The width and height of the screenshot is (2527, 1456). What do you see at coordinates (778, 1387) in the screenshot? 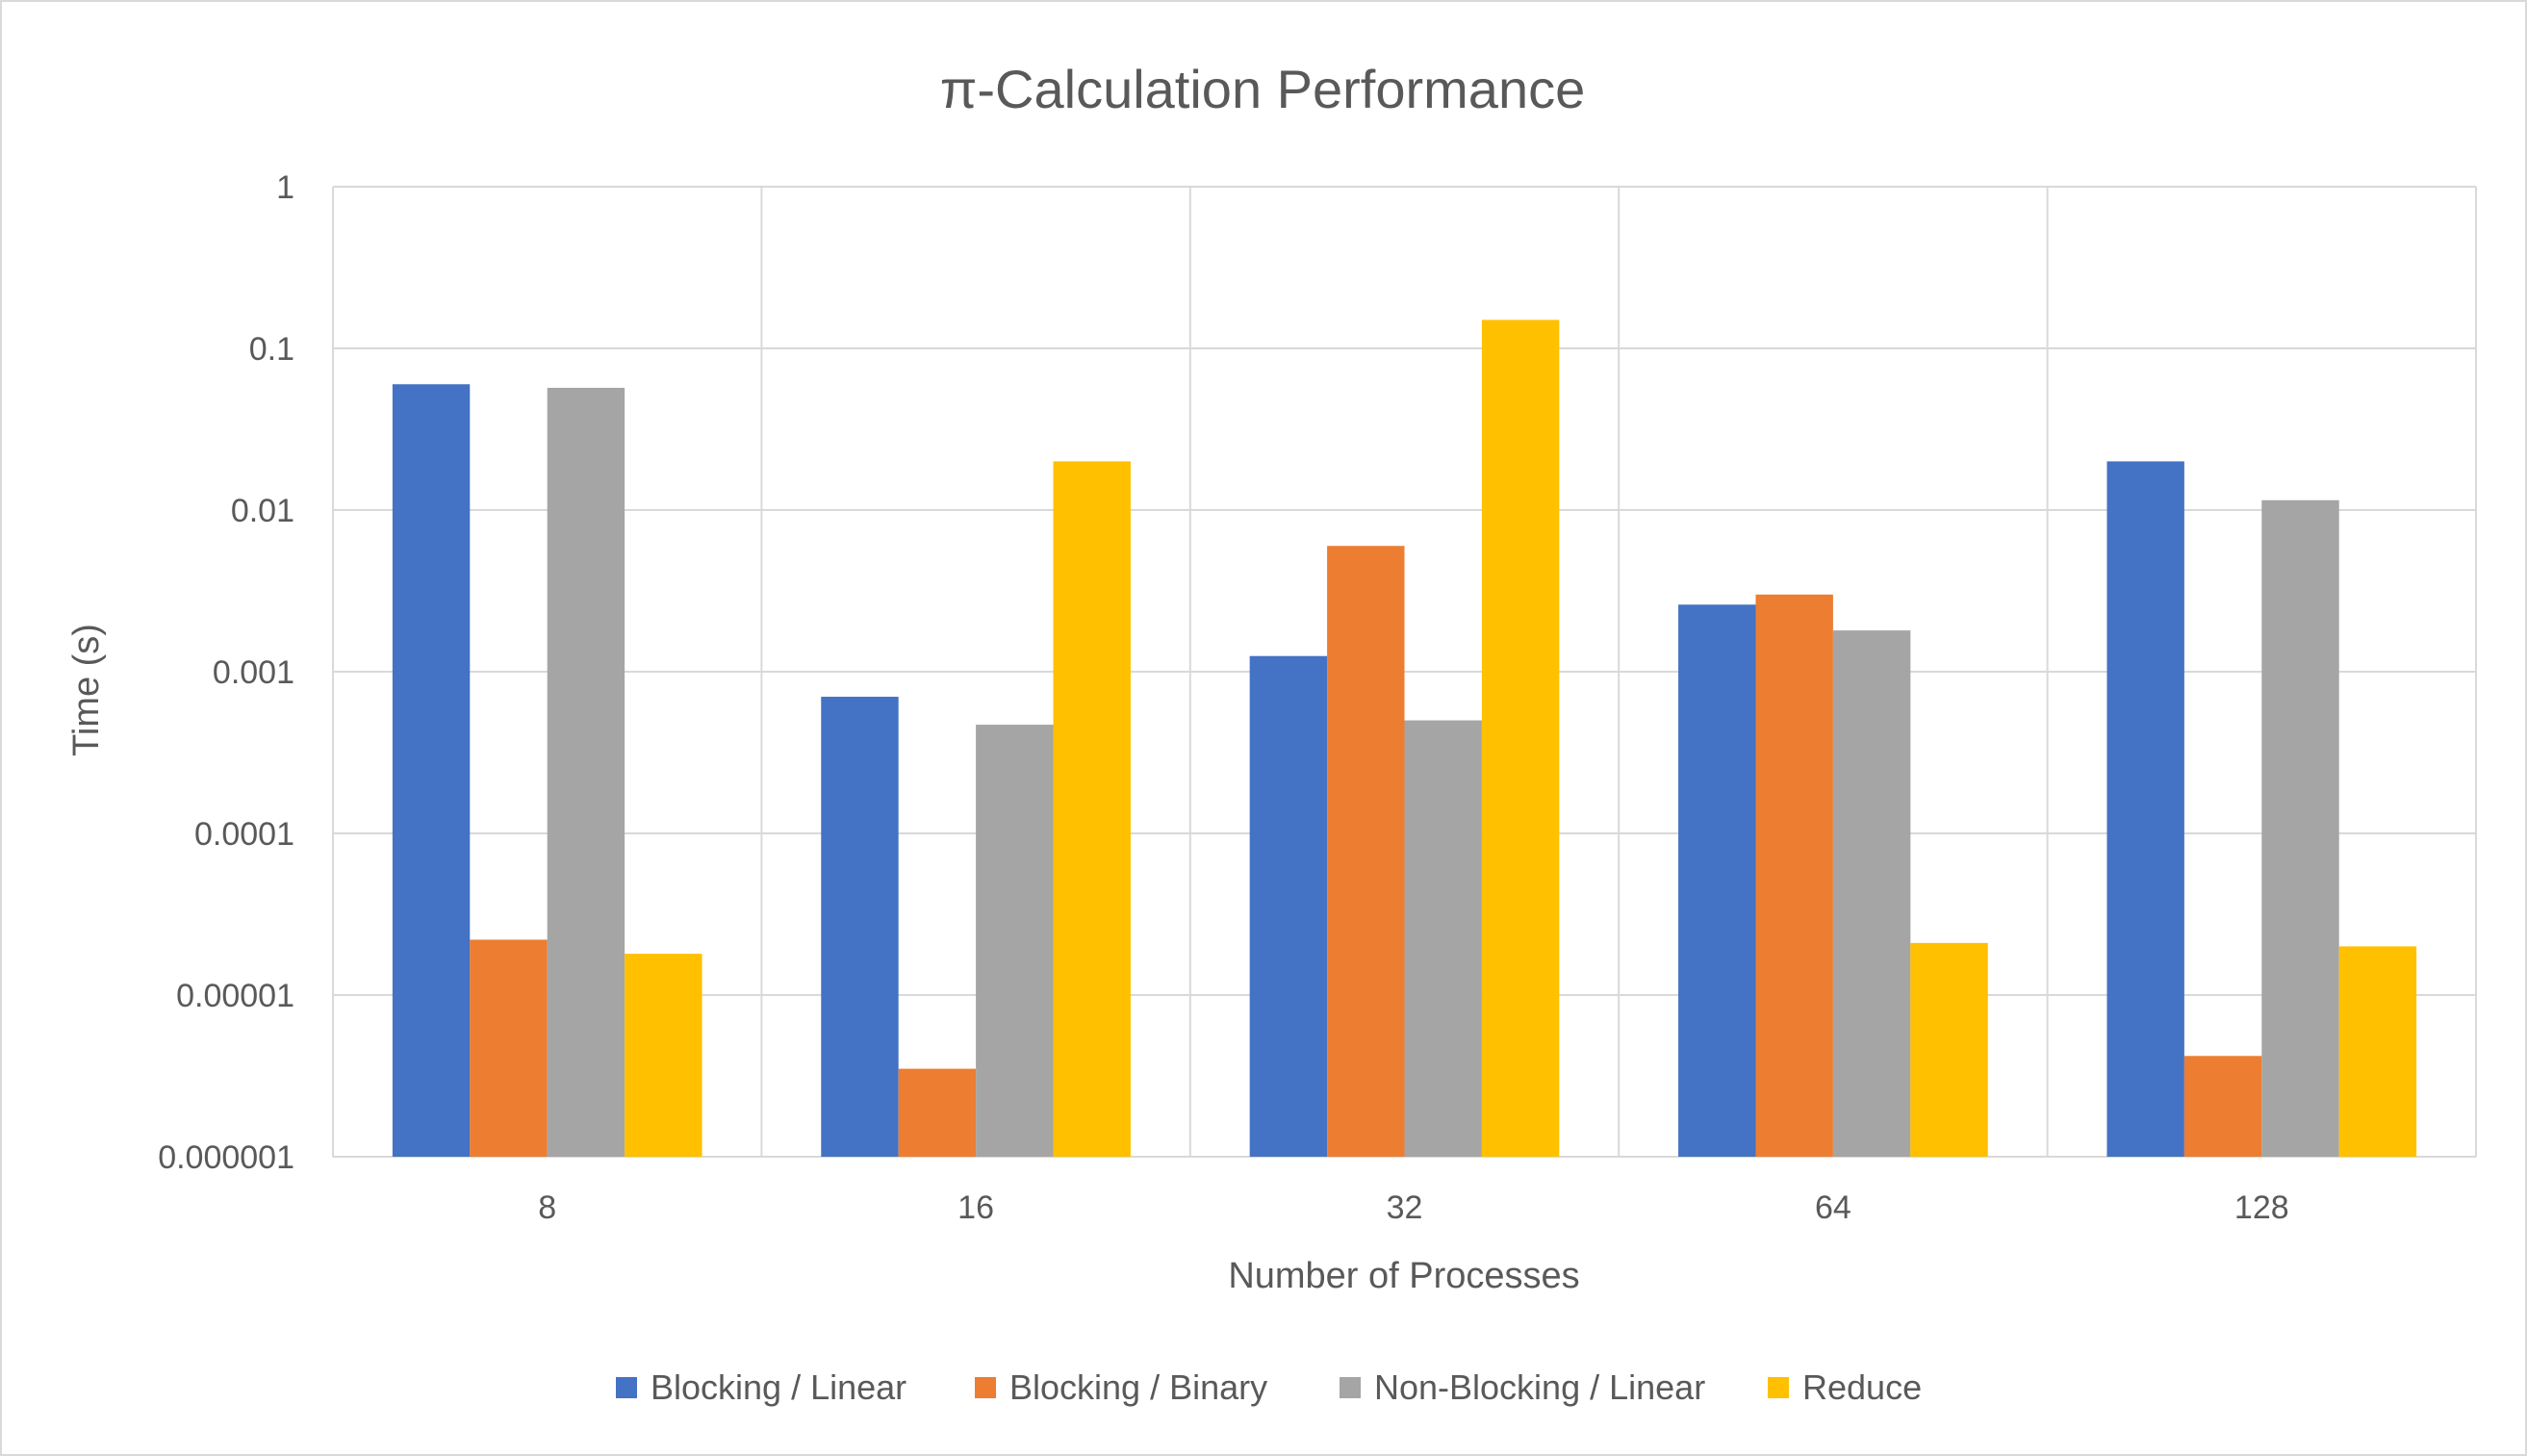
I see `legend-label: Blocking / Linear` at bounding box center [778, 1387].